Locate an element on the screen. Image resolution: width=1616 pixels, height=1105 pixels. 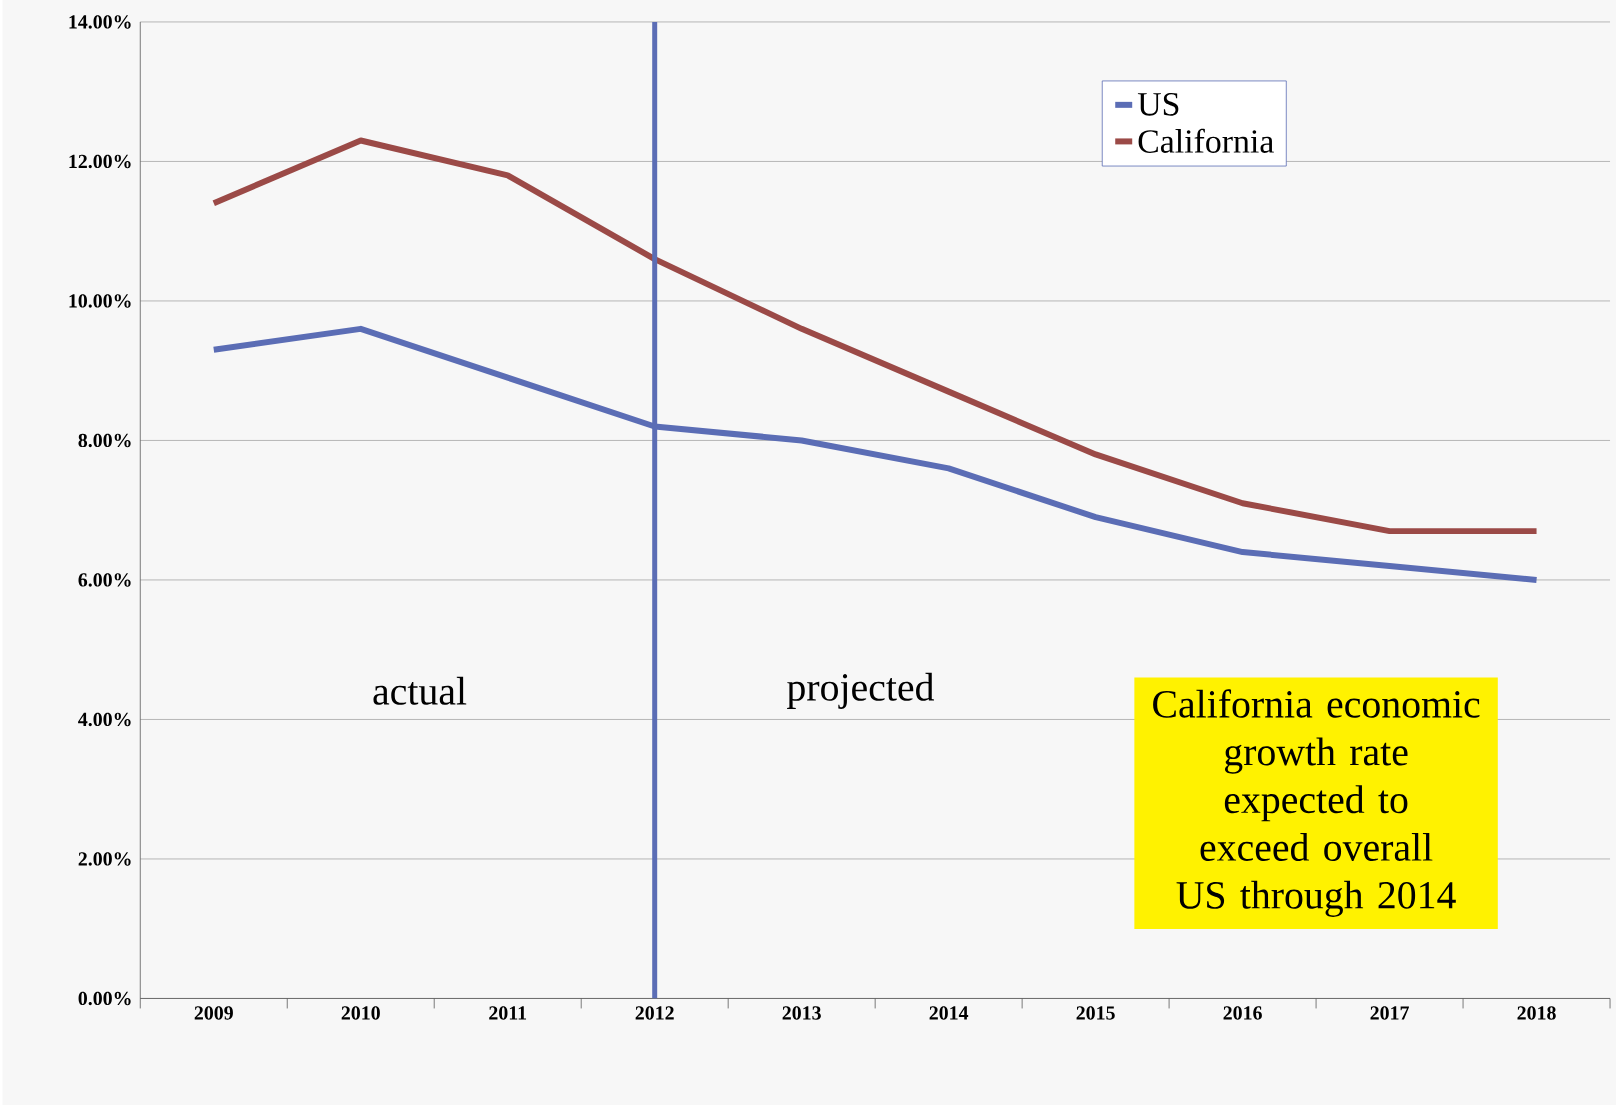
x-tick-label: 2010 is located at coordinates (360, 1013).